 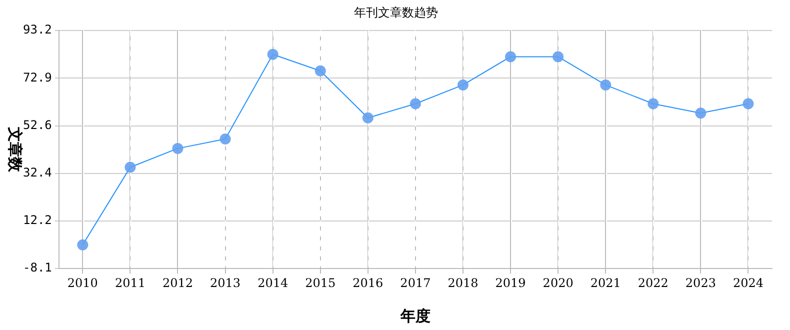 What do you see at coordinates (396, 12) in the screenshot?
I see `chart-title: 年刊文章数趋势` at bounding box center [396, 12].